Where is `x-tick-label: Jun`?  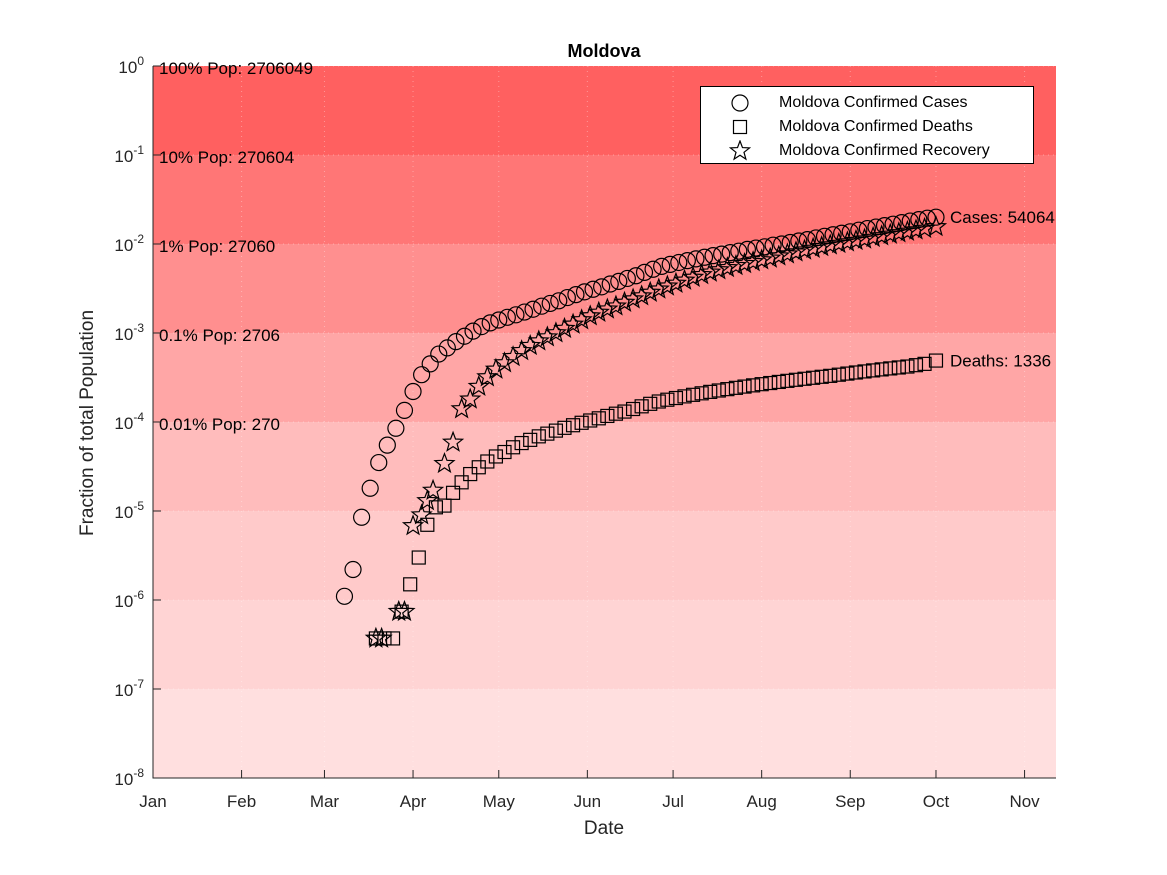 x-tick-label: Jun is located at coordinates (587, 801).